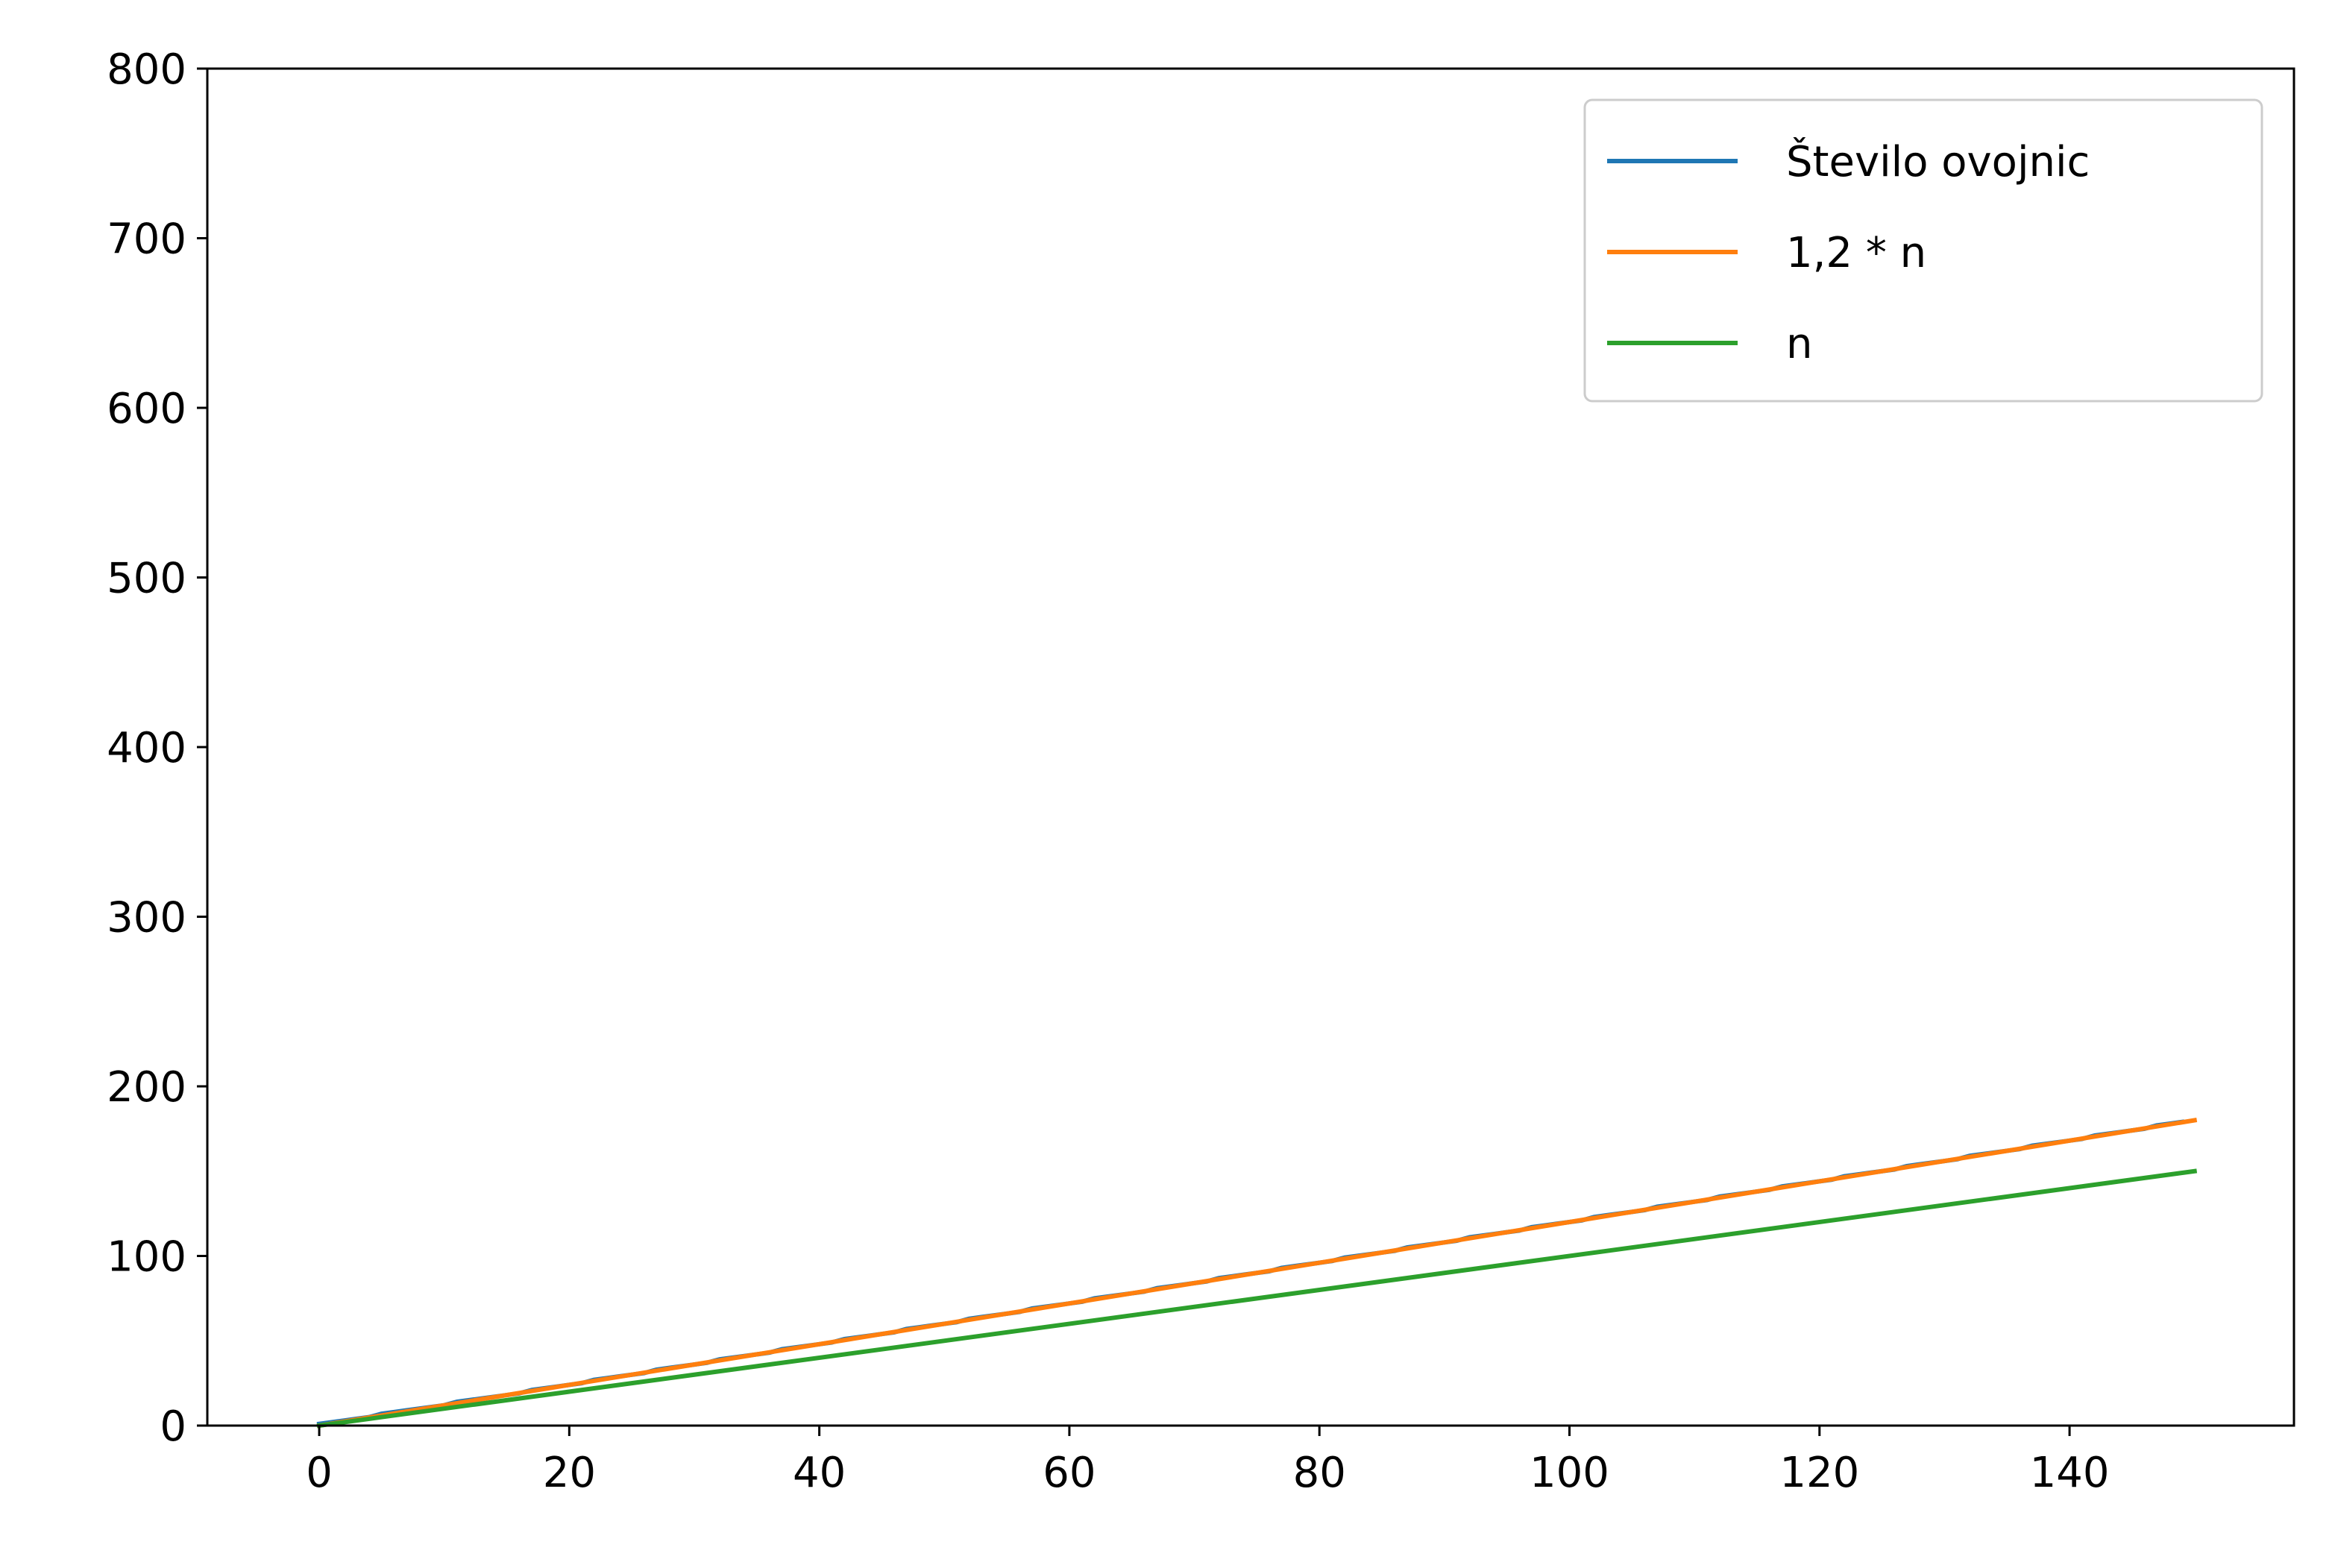  What do you see at coordinates (146, 579) in the screenshot?
I see `y-tick-label: 500` at bounding box center [146, 579].